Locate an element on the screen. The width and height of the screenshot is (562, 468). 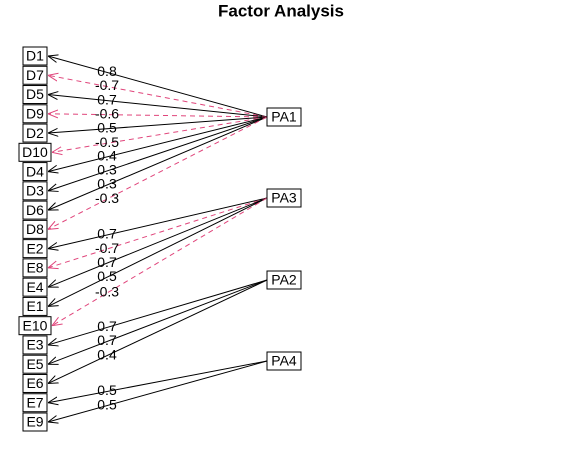
factor-label: PA1 is located at coordinates (284, 117).